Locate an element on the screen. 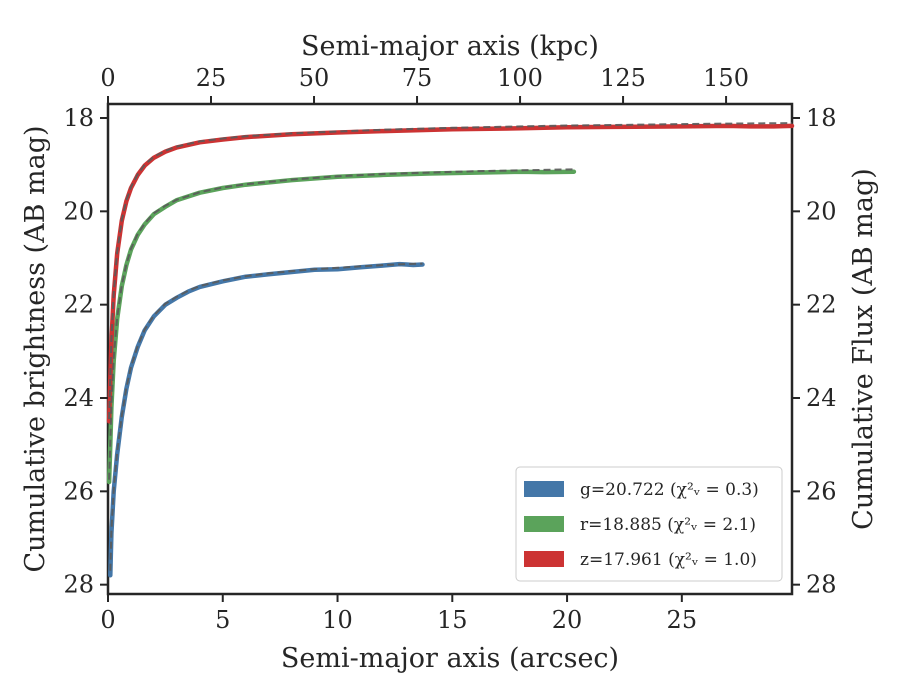  y-tick-label-left: 24 is located at coordinates (78, 398).